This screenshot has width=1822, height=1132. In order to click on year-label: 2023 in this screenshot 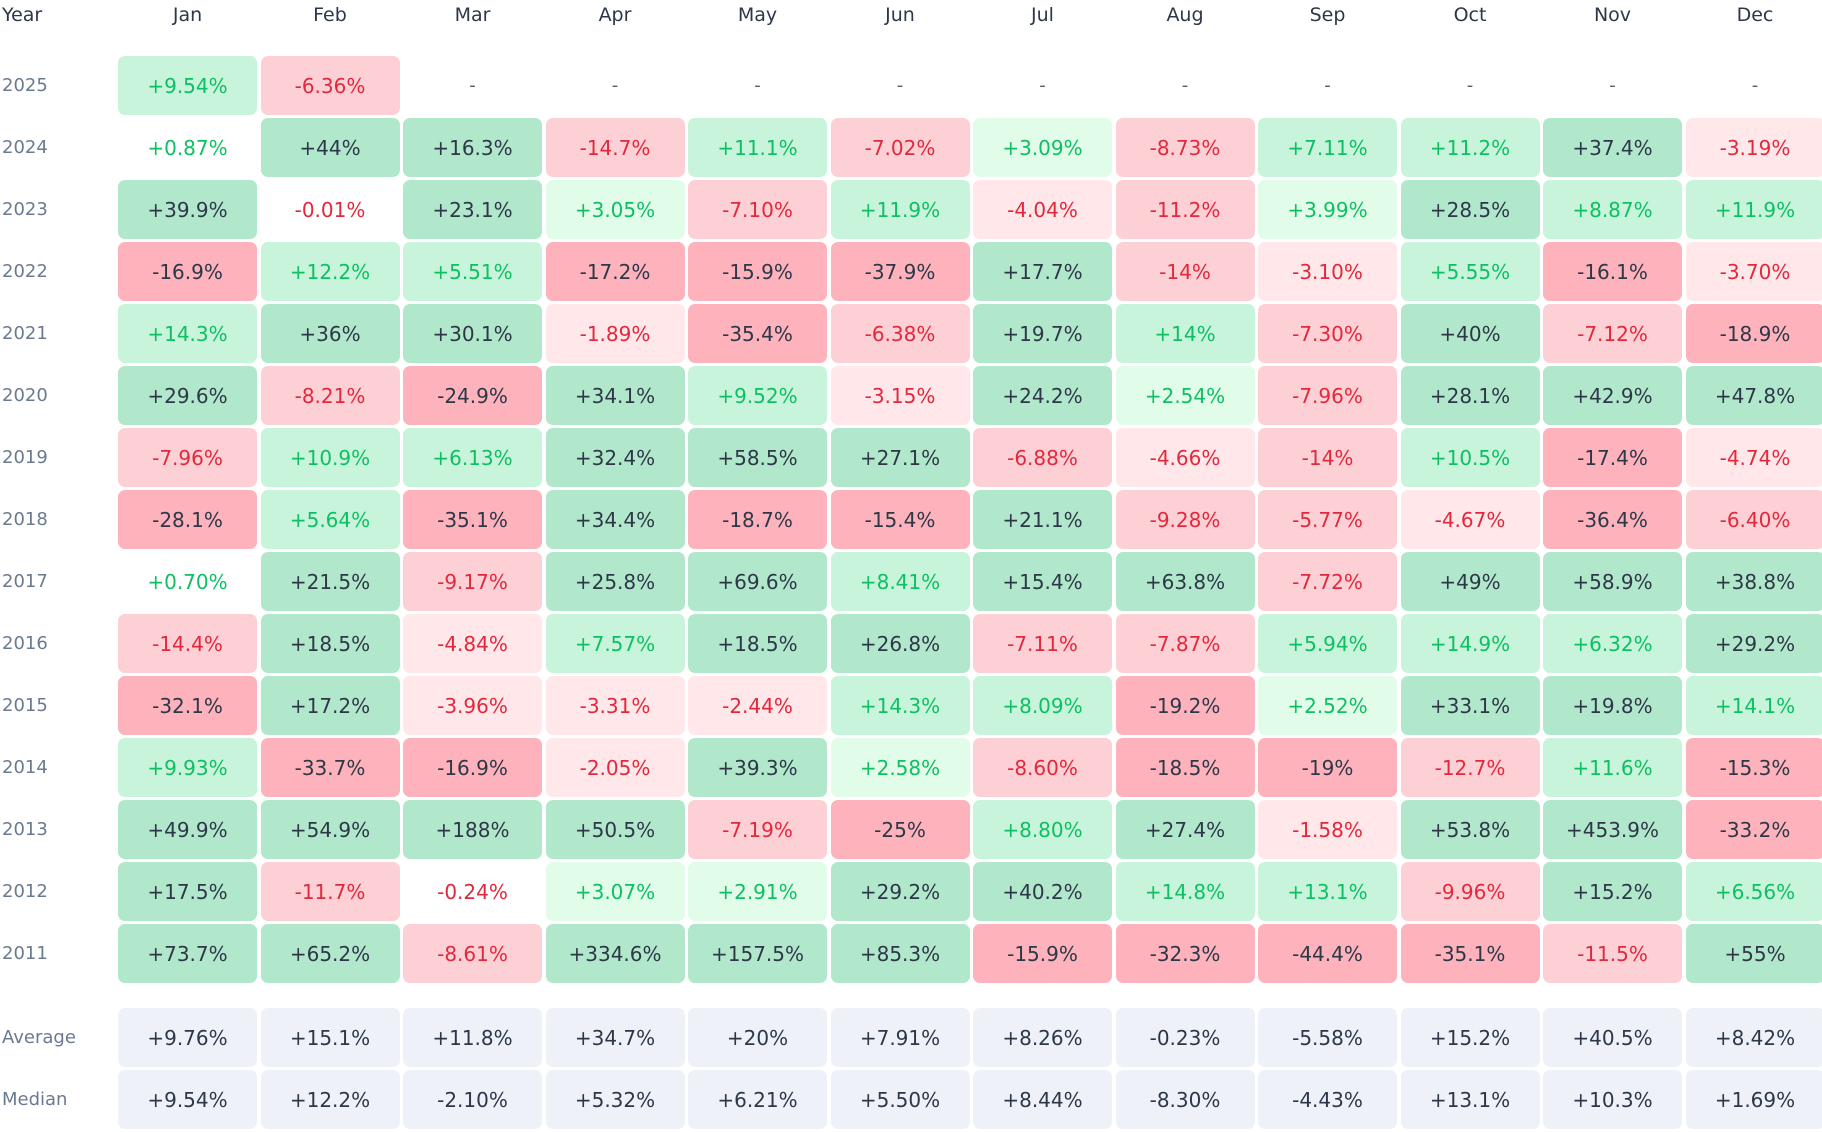, I will do `click(25, 209)`.